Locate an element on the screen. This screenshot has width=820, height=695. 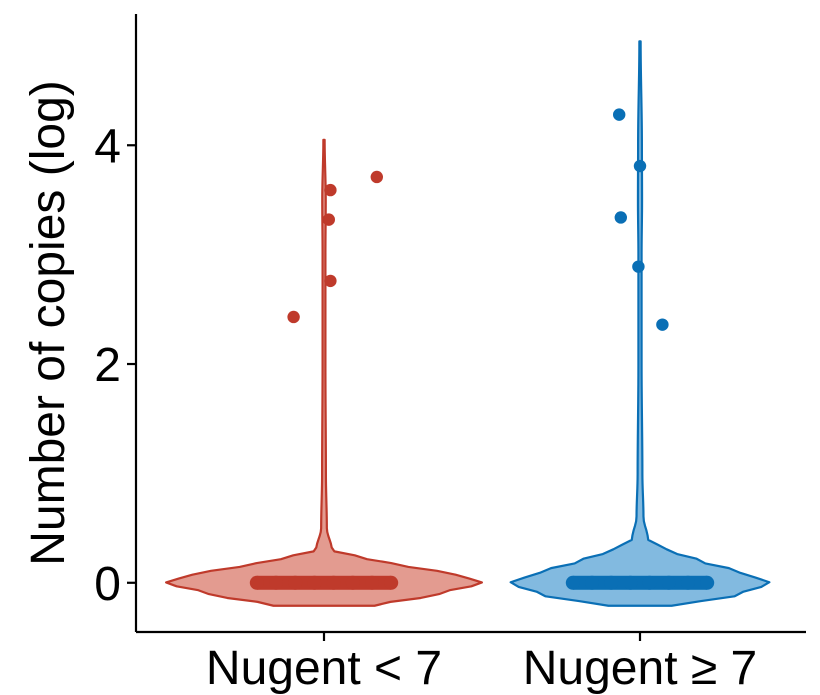
y-tick-label: 4 is located at coordinates (107, 146).